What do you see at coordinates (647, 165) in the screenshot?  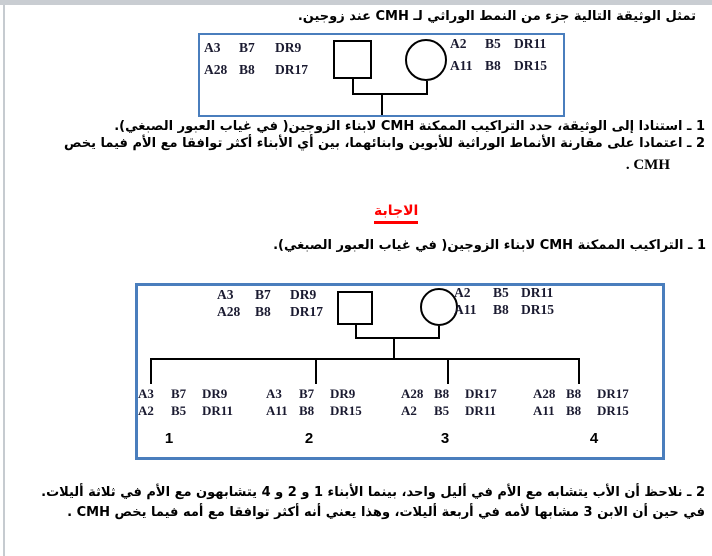 I see `question-2-continuation: CMH .` at bounding box center [647, 165].